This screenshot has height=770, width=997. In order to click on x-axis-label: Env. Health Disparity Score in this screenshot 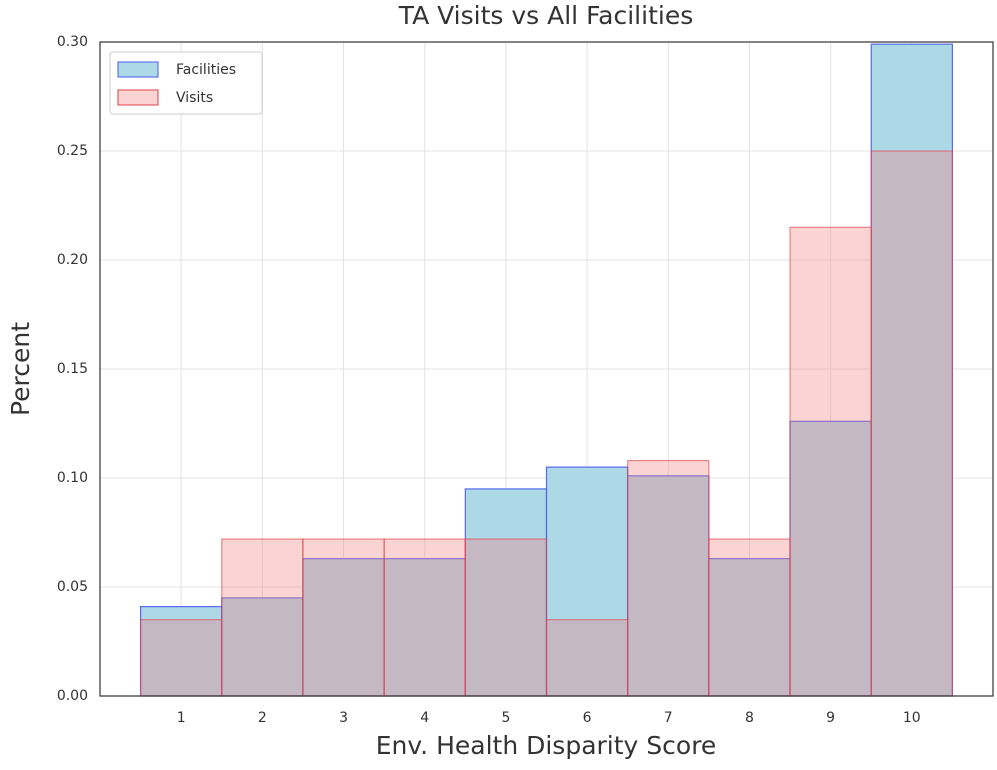, I will do `click(546, 745)`.